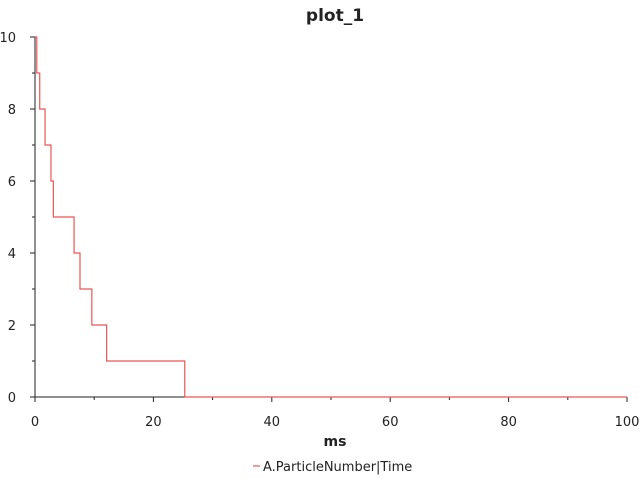  I want to click on y-tick-label: 10, so click(8, 38).